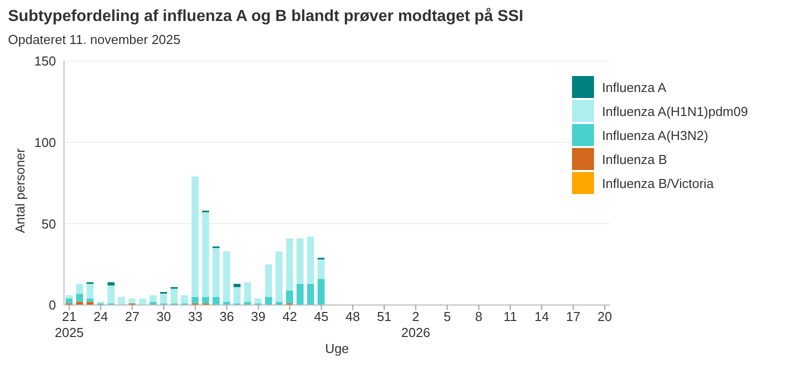 This screenshot has width=800, height=375. I want to click on x-tick-label: 24, so click(101, 316).